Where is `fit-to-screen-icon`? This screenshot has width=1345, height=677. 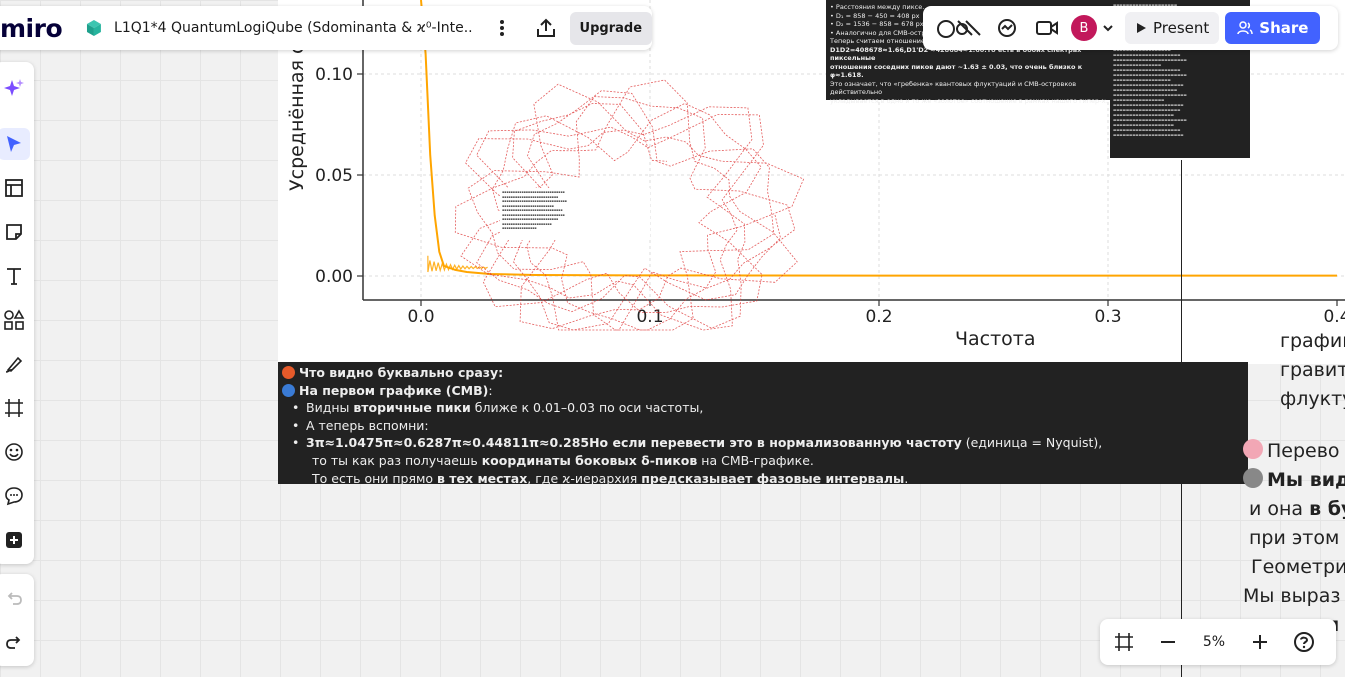
fit-to-screen-icon is located at coordinates (1124, 642).